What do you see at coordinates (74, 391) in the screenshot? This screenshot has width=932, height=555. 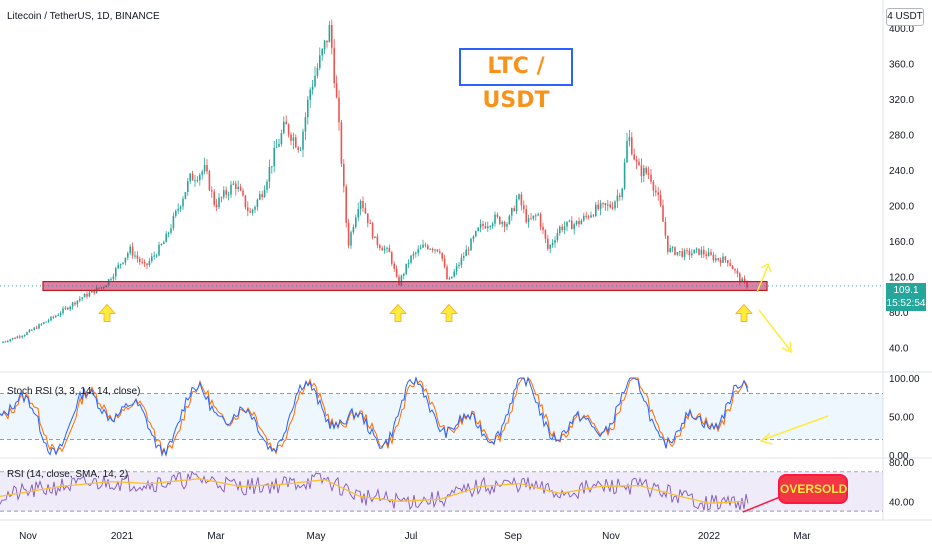 I see `stoch-rsi-title: Stoch RSI (3, 3, 14, 14, close)` at bounding box center [74, 391].